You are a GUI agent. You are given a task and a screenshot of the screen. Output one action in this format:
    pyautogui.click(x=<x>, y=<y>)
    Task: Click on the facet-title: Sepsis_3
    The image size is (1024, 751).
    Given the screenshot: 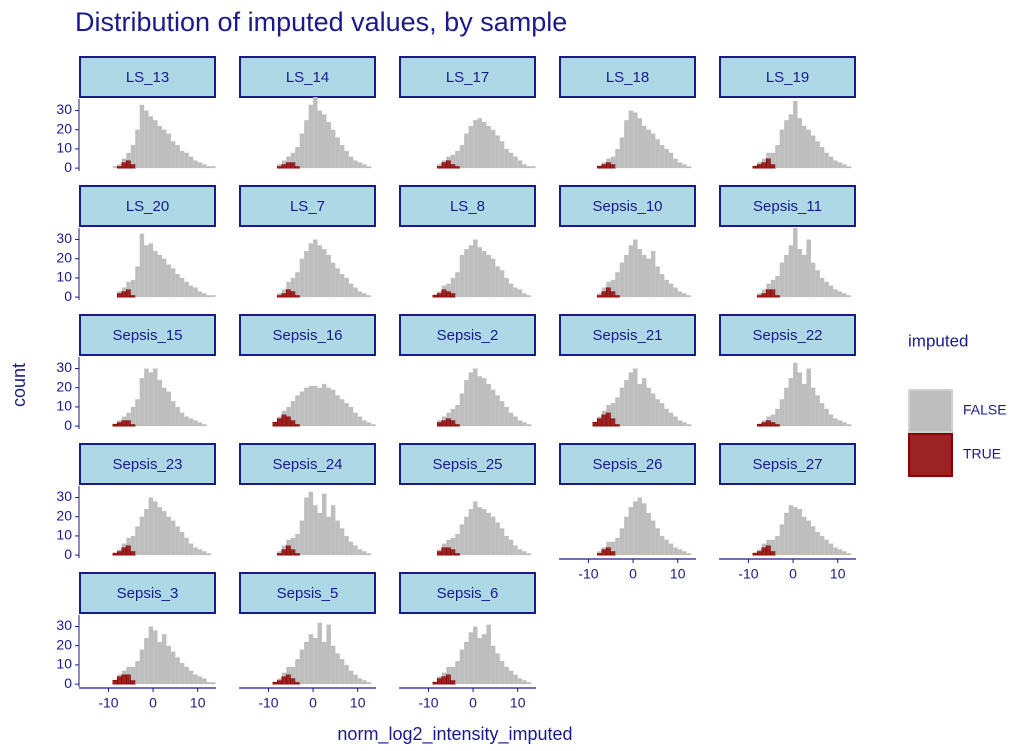 What is the action you would take?
    pyautogui.click(x=148, y=593)
    